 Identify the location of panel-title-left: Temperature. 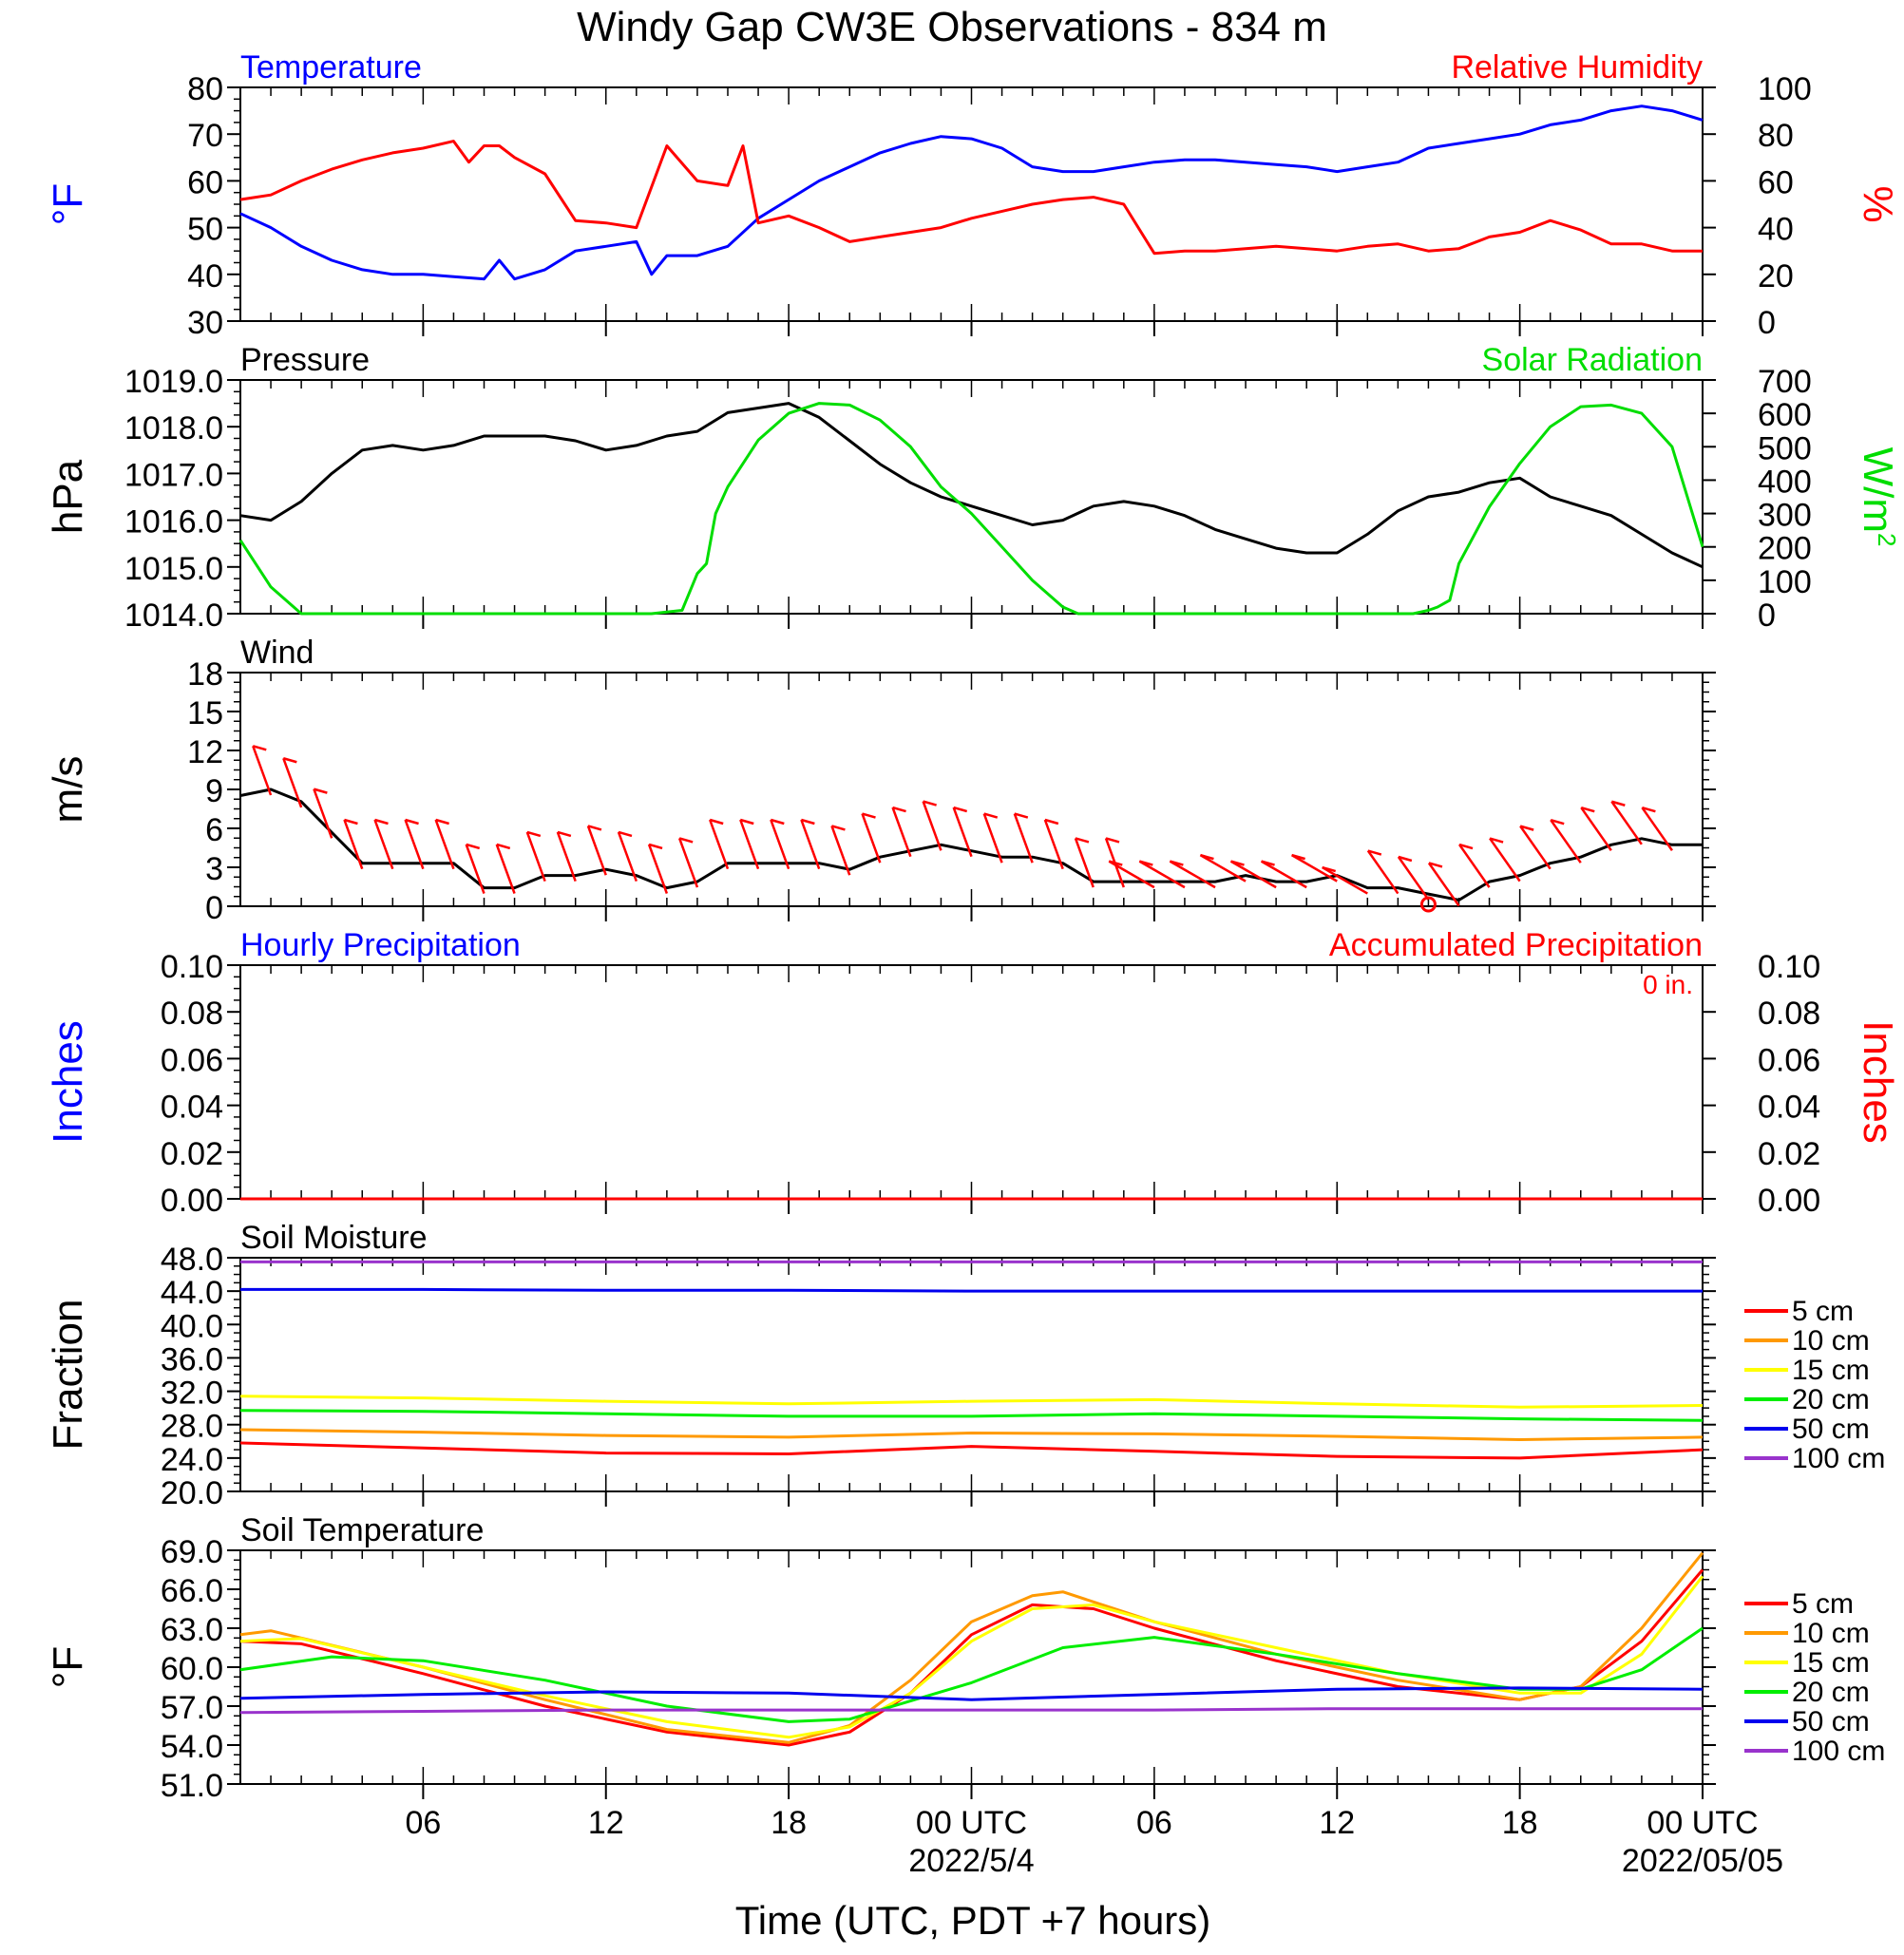
(331, 67).